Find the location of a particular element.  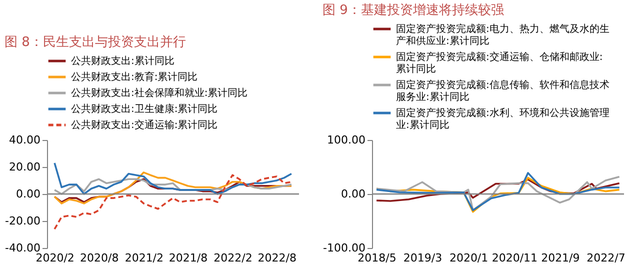

x-tick-label: 2020/1 is located at coordinates (468, 258).